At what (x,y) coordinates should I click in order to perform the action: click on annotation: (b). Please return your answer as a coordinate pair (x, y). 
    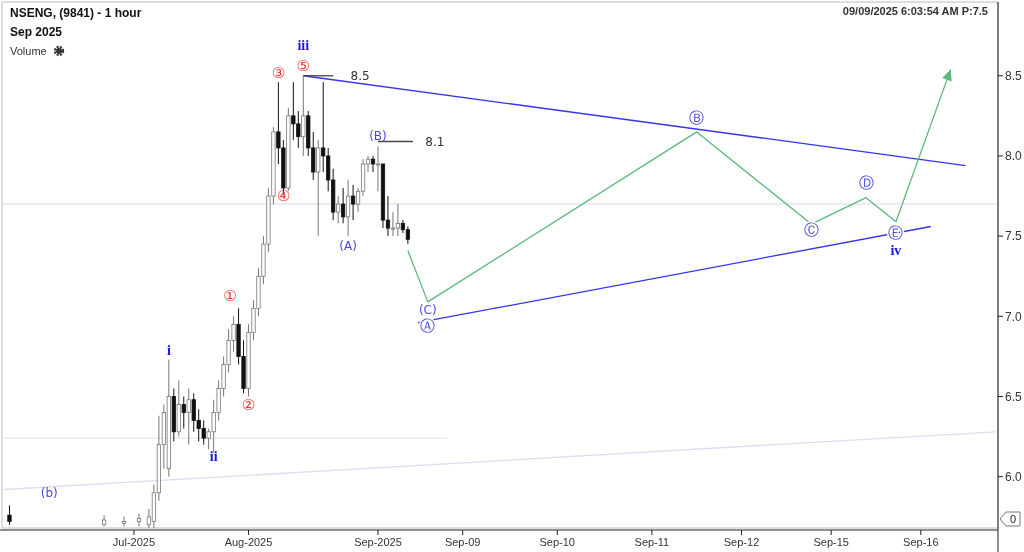
    Looking at the image, I should click on (49, 492).